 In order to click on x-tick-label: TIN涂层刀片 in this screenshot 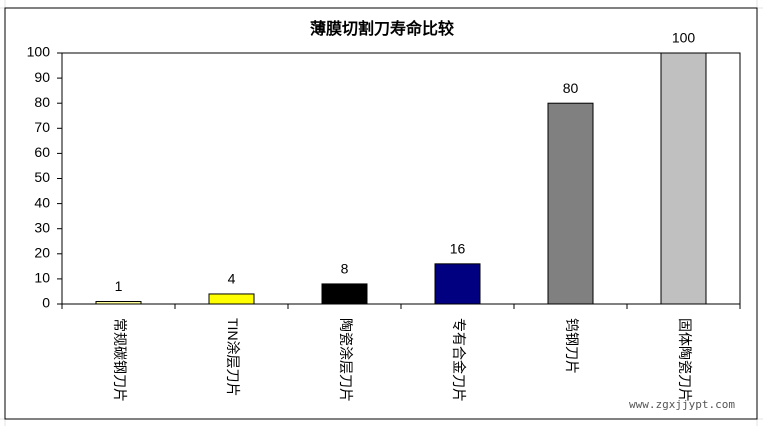, I will do `click(233, 357)`.